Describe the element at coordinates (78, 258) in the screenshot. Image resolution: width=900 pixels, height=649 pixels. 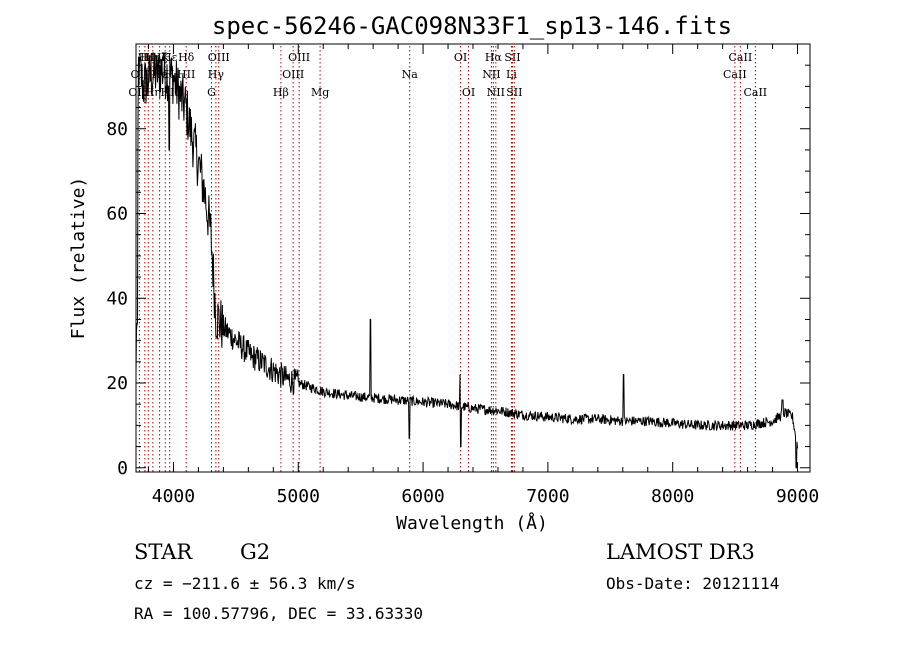
I see `y-axis-label: Flux (relative)` at that location.